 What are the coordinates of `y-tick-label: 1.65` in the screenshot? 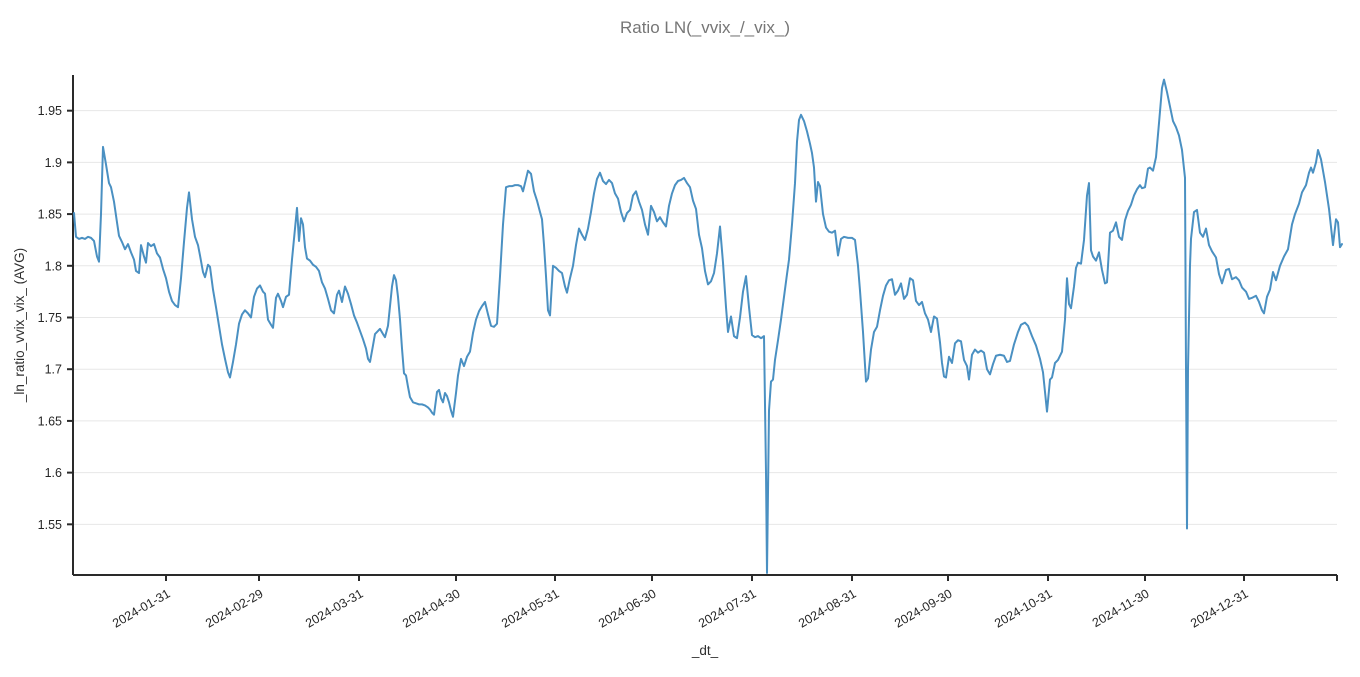 It's located at (50, 421).